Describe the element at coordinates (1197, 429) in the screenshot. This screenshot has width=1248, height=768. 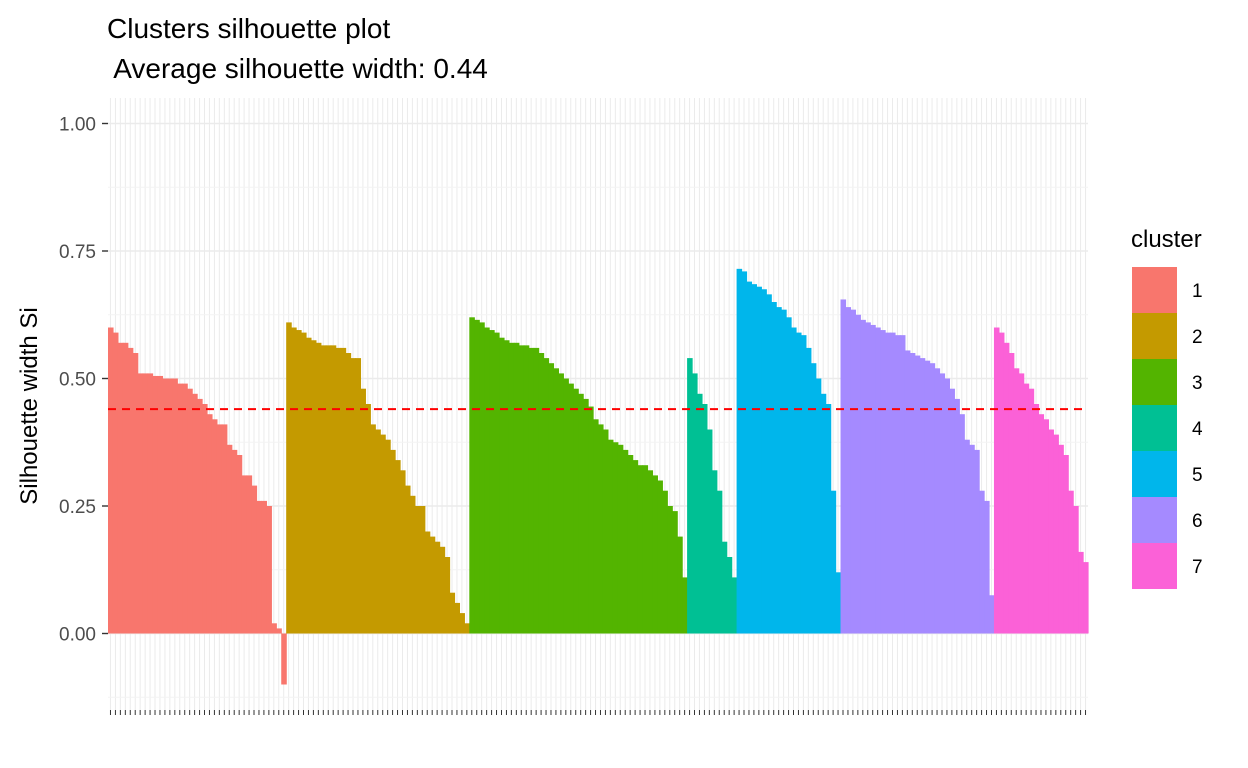
I see `legend-label: 4` at that location.